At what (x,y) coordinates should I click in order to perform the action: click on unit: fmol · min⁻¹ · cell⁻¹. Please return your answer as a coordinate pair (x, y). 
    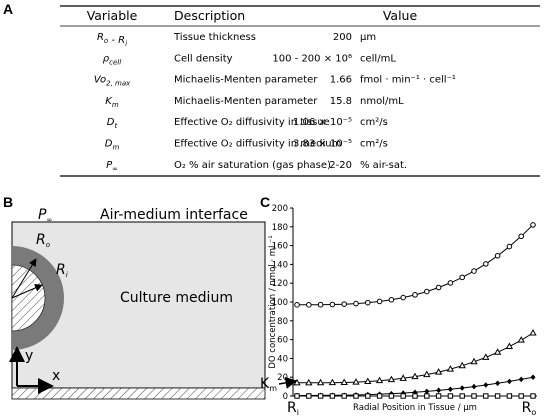
    Looking at the image, I should click on (408, 80).